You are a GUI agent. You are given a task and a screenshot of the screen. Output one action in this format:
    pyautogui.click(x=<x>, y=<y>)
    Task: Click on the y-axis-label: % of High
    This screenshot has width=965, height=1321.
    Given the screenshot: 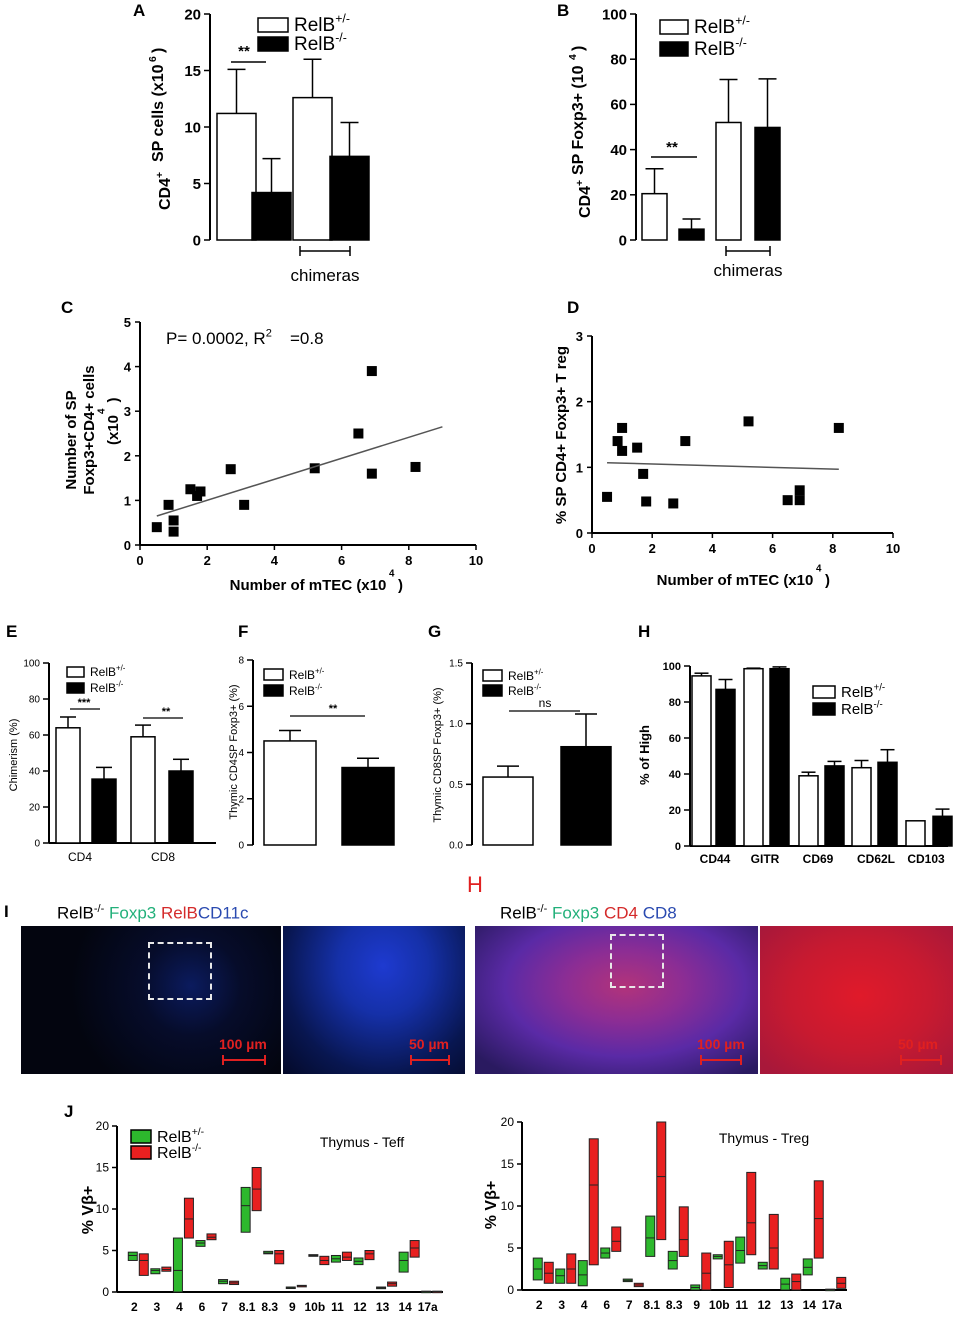 What is the action you would take?
    pyautogui.click(x=644, y=755)
    